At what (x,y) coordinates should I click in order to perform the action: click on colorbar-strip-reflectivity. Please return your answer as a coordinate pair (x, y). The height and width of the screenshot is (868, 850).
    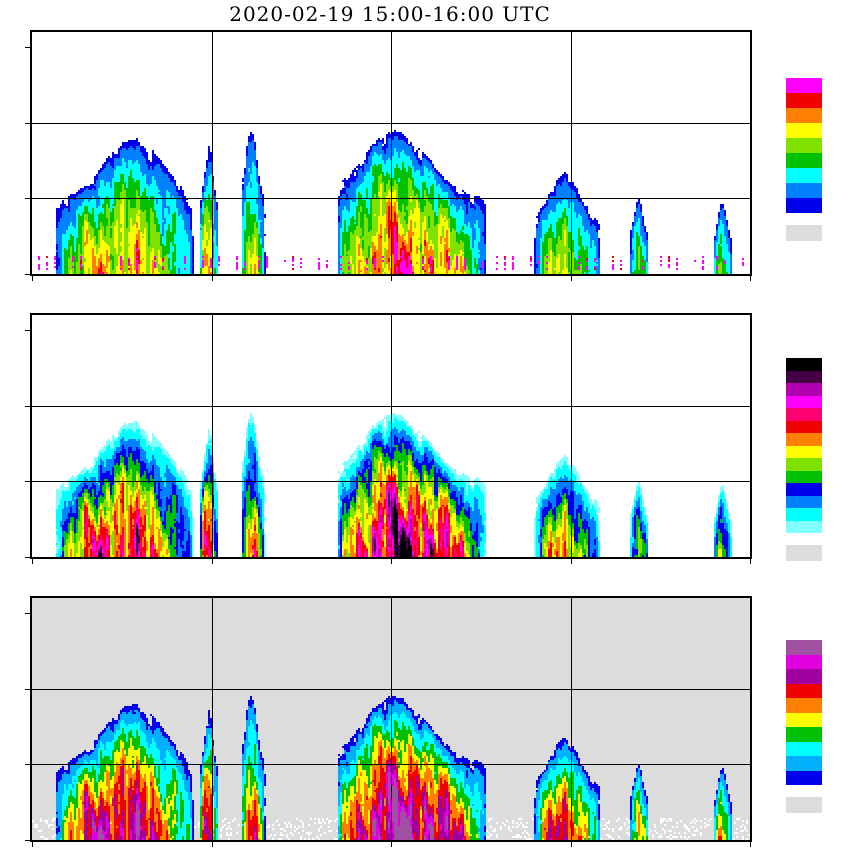
    Looking at the image, I should click on (804, 712).